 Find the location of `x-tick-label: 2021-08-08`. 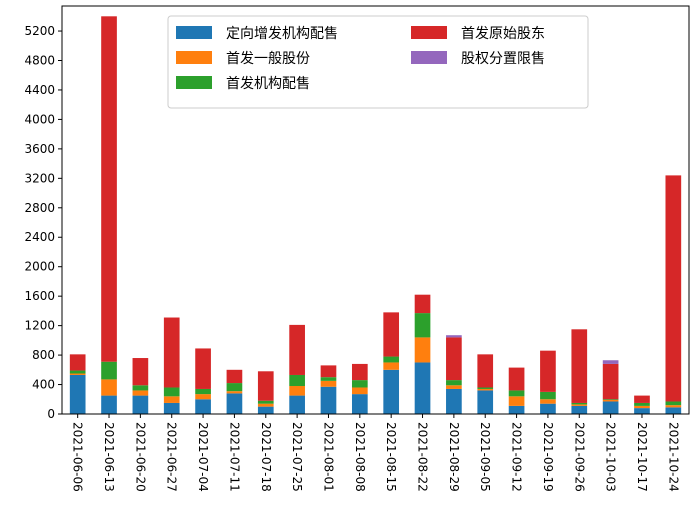

x-tick-label: 2021-08-08 is located at coordinates (360, 457).